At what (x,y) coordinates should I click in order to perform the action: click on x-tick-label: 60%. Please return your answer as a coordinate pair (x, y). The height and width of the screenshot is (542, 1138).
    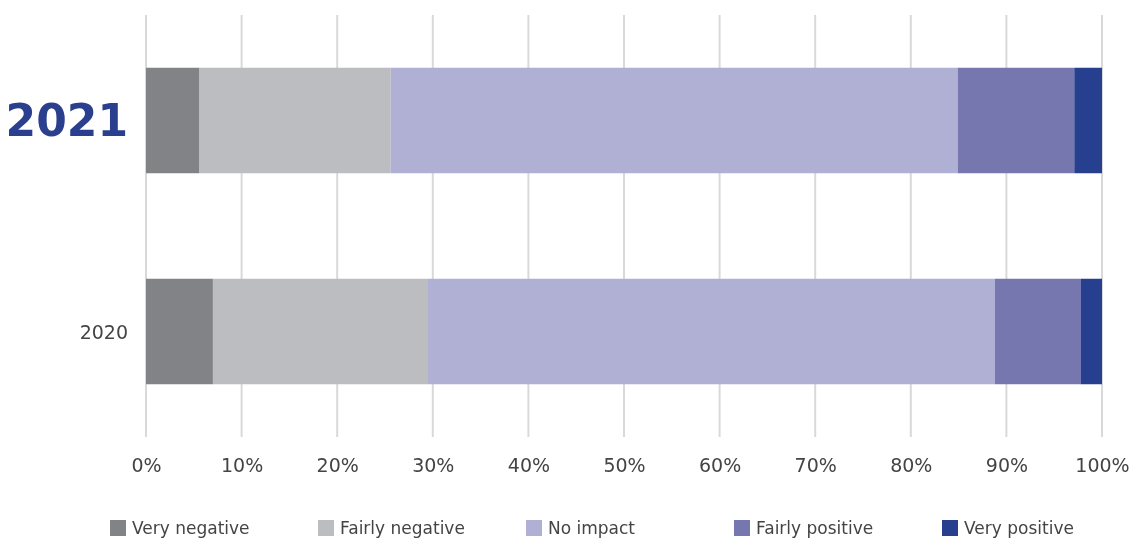
    Looking at the image, I should click on (720, 465).